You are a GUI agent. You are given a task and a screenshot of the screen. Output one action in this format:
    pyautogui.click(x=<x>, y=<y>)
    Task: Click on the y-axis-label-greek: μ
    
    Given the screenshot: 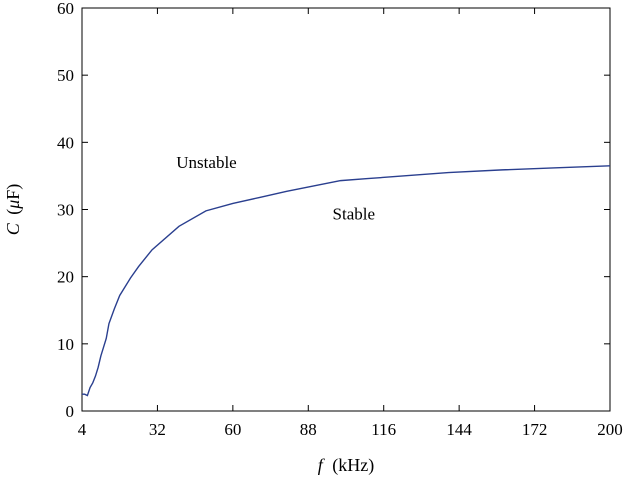 What is the action you would take?
    pyautogui.click(x=13, y=205)
    